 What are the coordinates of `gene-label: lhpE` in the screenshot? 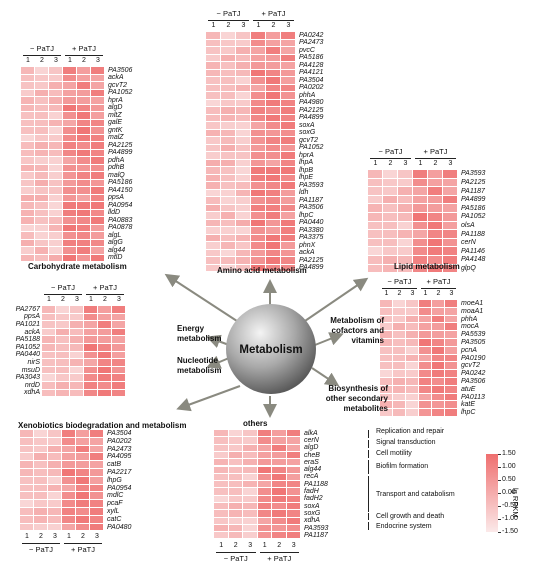 It's located at (306, 178).